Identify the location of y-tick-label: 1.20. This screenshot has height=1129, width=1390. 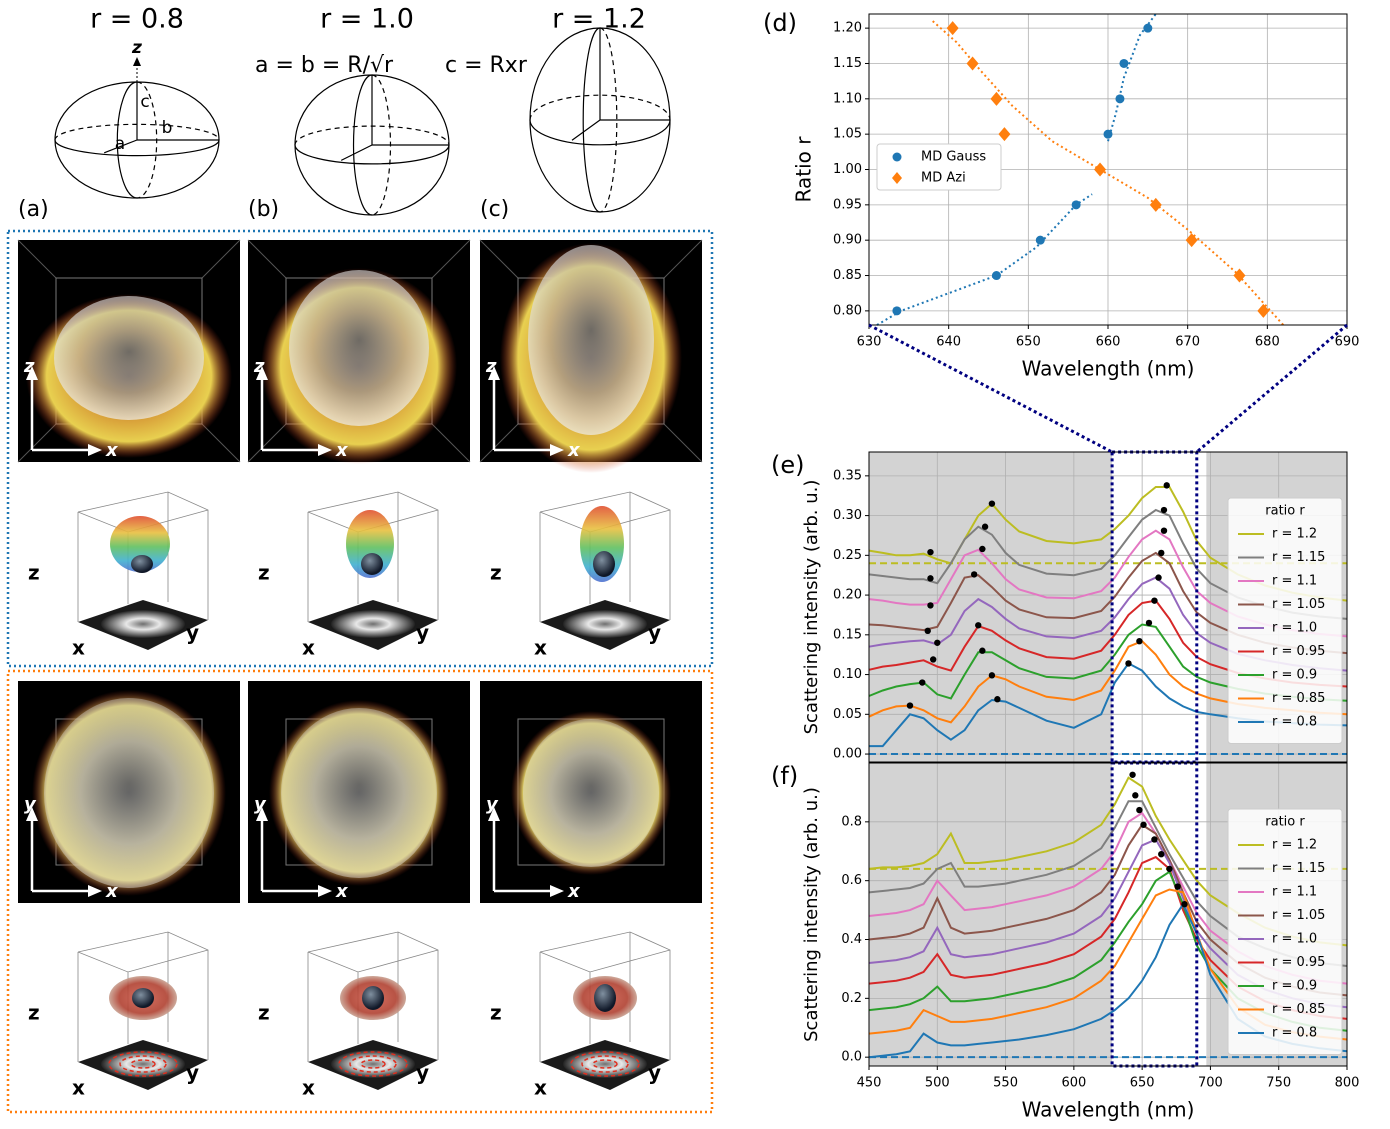
(847, 28).